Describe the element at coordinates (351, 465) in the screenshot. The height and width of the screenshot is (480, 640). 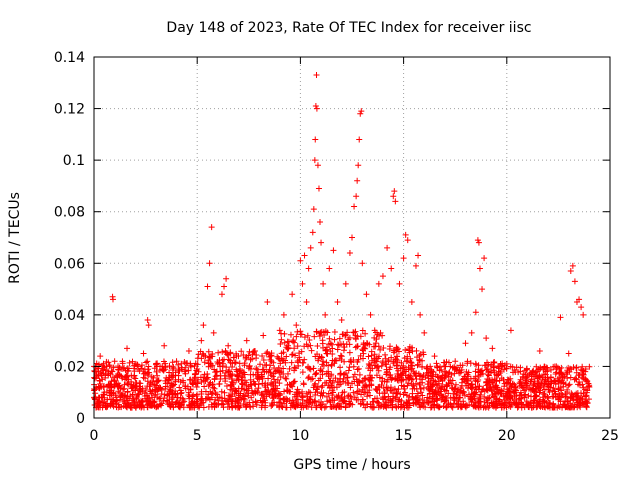
I see `x-axis-label: GPS time / hours` at that location.